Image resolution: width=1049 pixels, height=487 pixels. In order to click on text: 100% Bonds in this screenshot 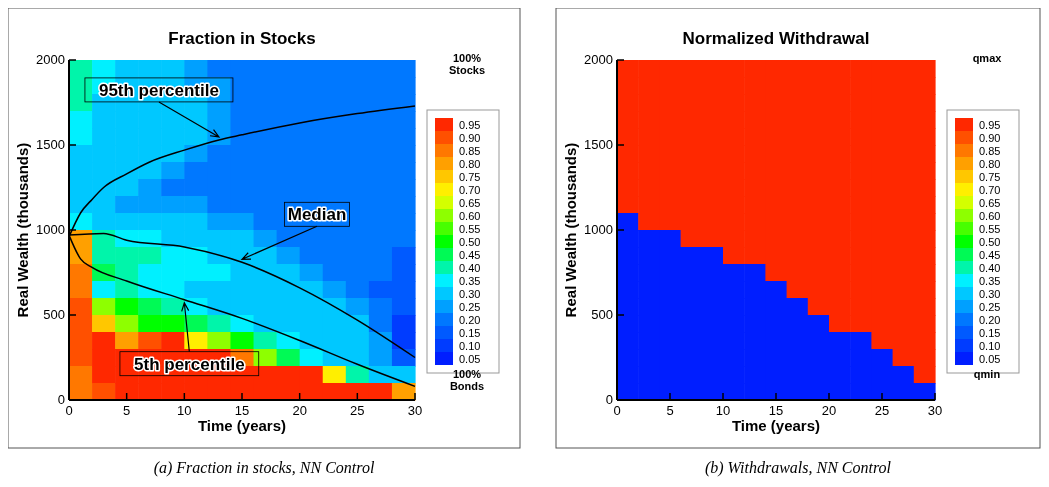, I will do `click(467, 380)`.